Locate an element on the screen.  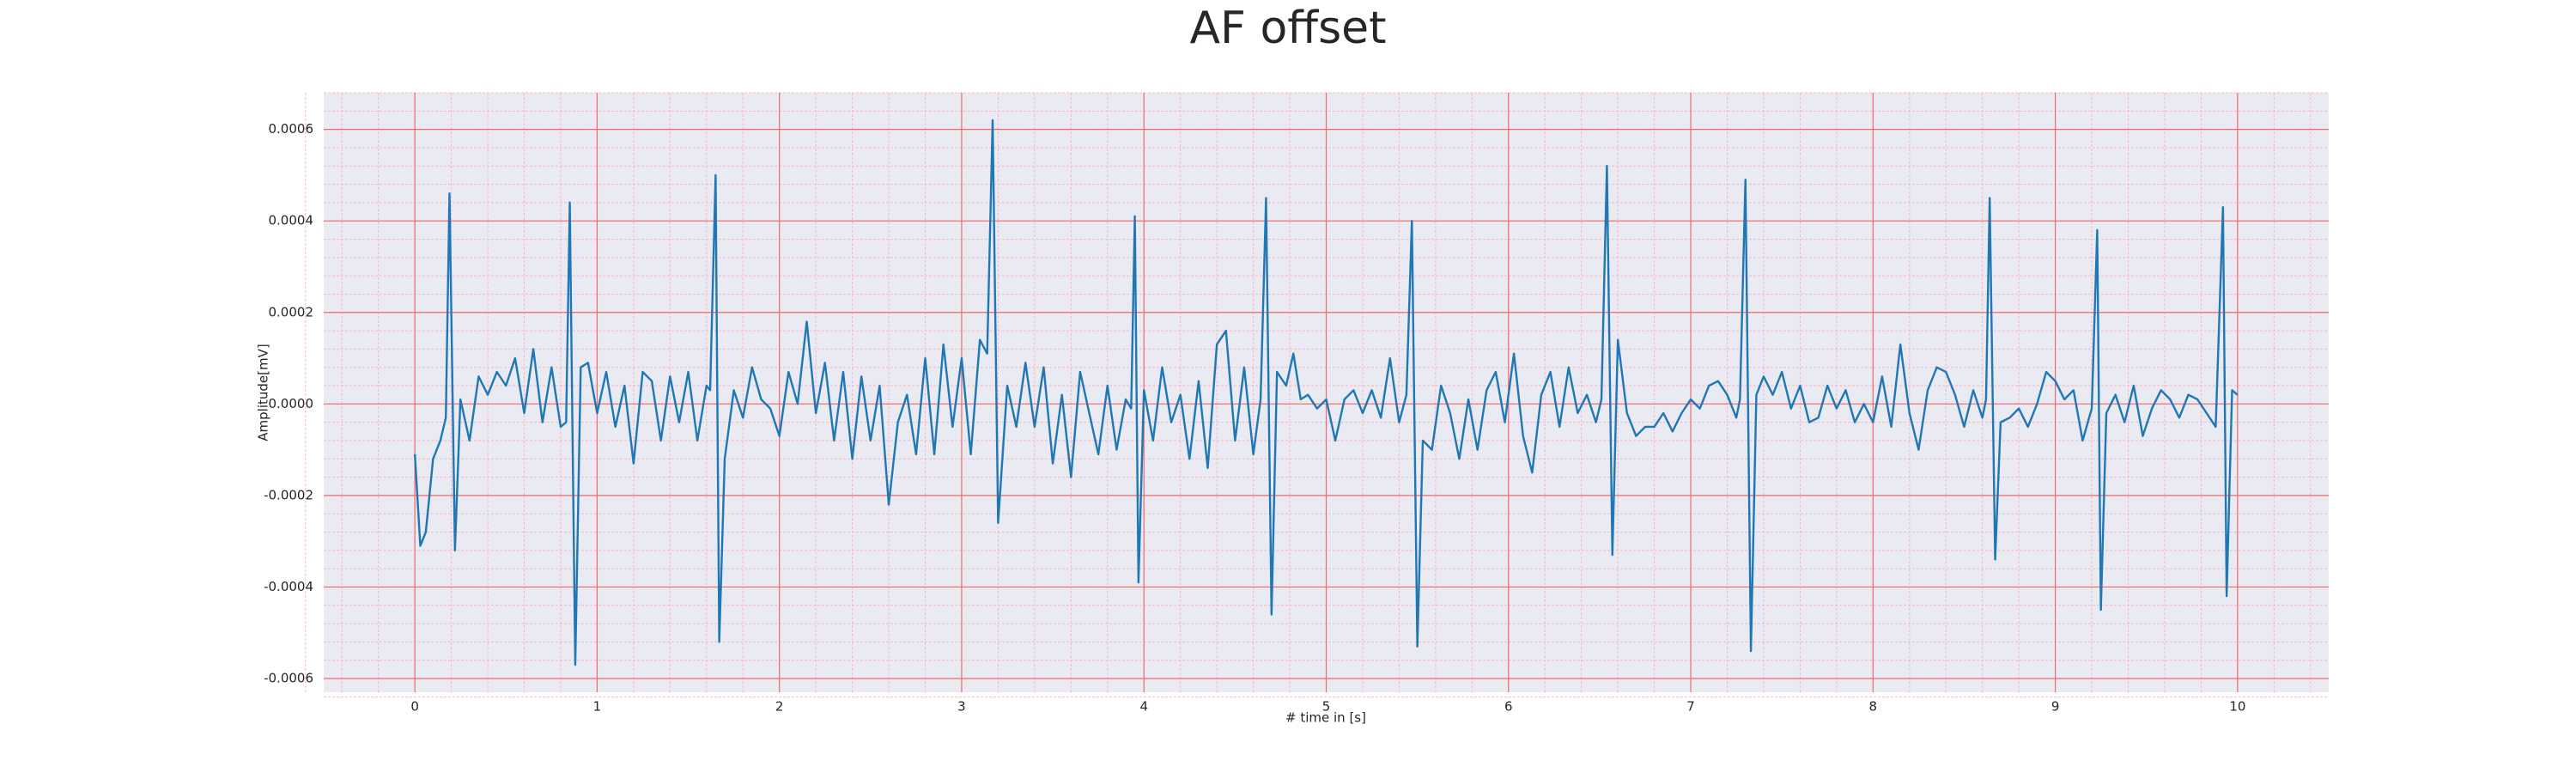
y-axis-label: Amplitude[mV] is located at coordinates (263, 392).